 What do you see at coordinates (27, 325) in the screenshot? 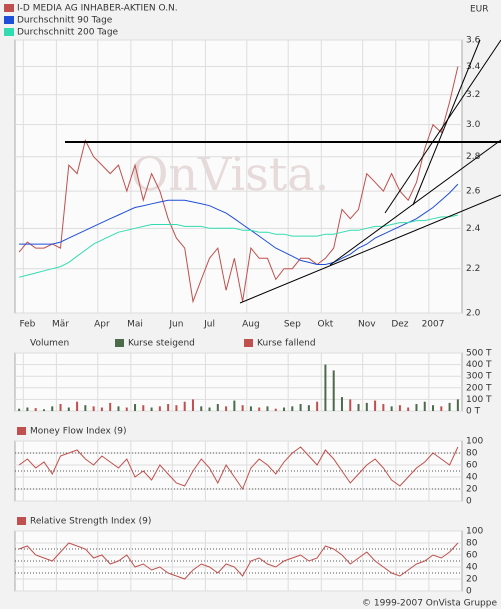
I see `x-tick-label: Feb` at bounding box center [27, 325].